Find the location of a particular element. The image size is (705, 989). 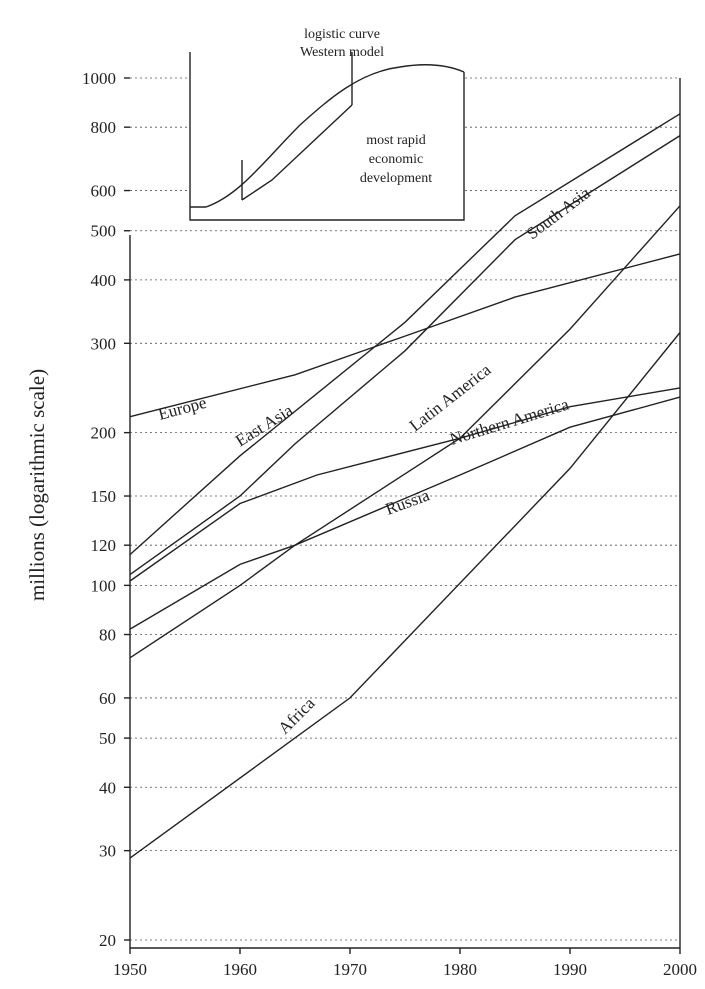

x-tick-label-1990: 1990 is located at coordinates (570, 969).